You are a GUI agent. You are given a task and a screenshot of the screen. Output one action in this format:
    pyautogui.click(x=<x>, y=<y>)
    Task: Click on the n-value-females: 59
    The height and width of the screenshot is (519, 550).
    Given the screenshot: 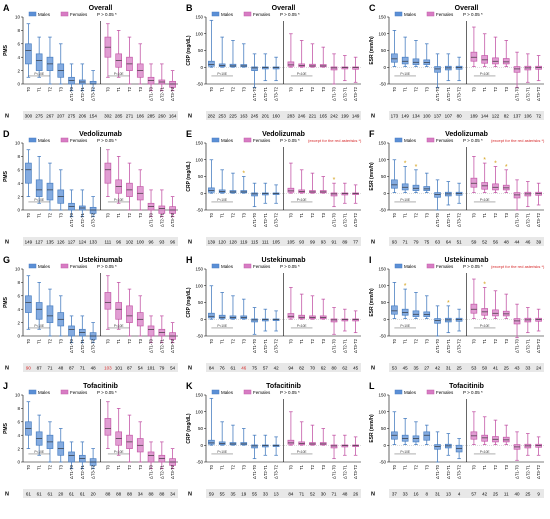 What is the action you would take?
    pyautogui.click(x=474, y=241)
    